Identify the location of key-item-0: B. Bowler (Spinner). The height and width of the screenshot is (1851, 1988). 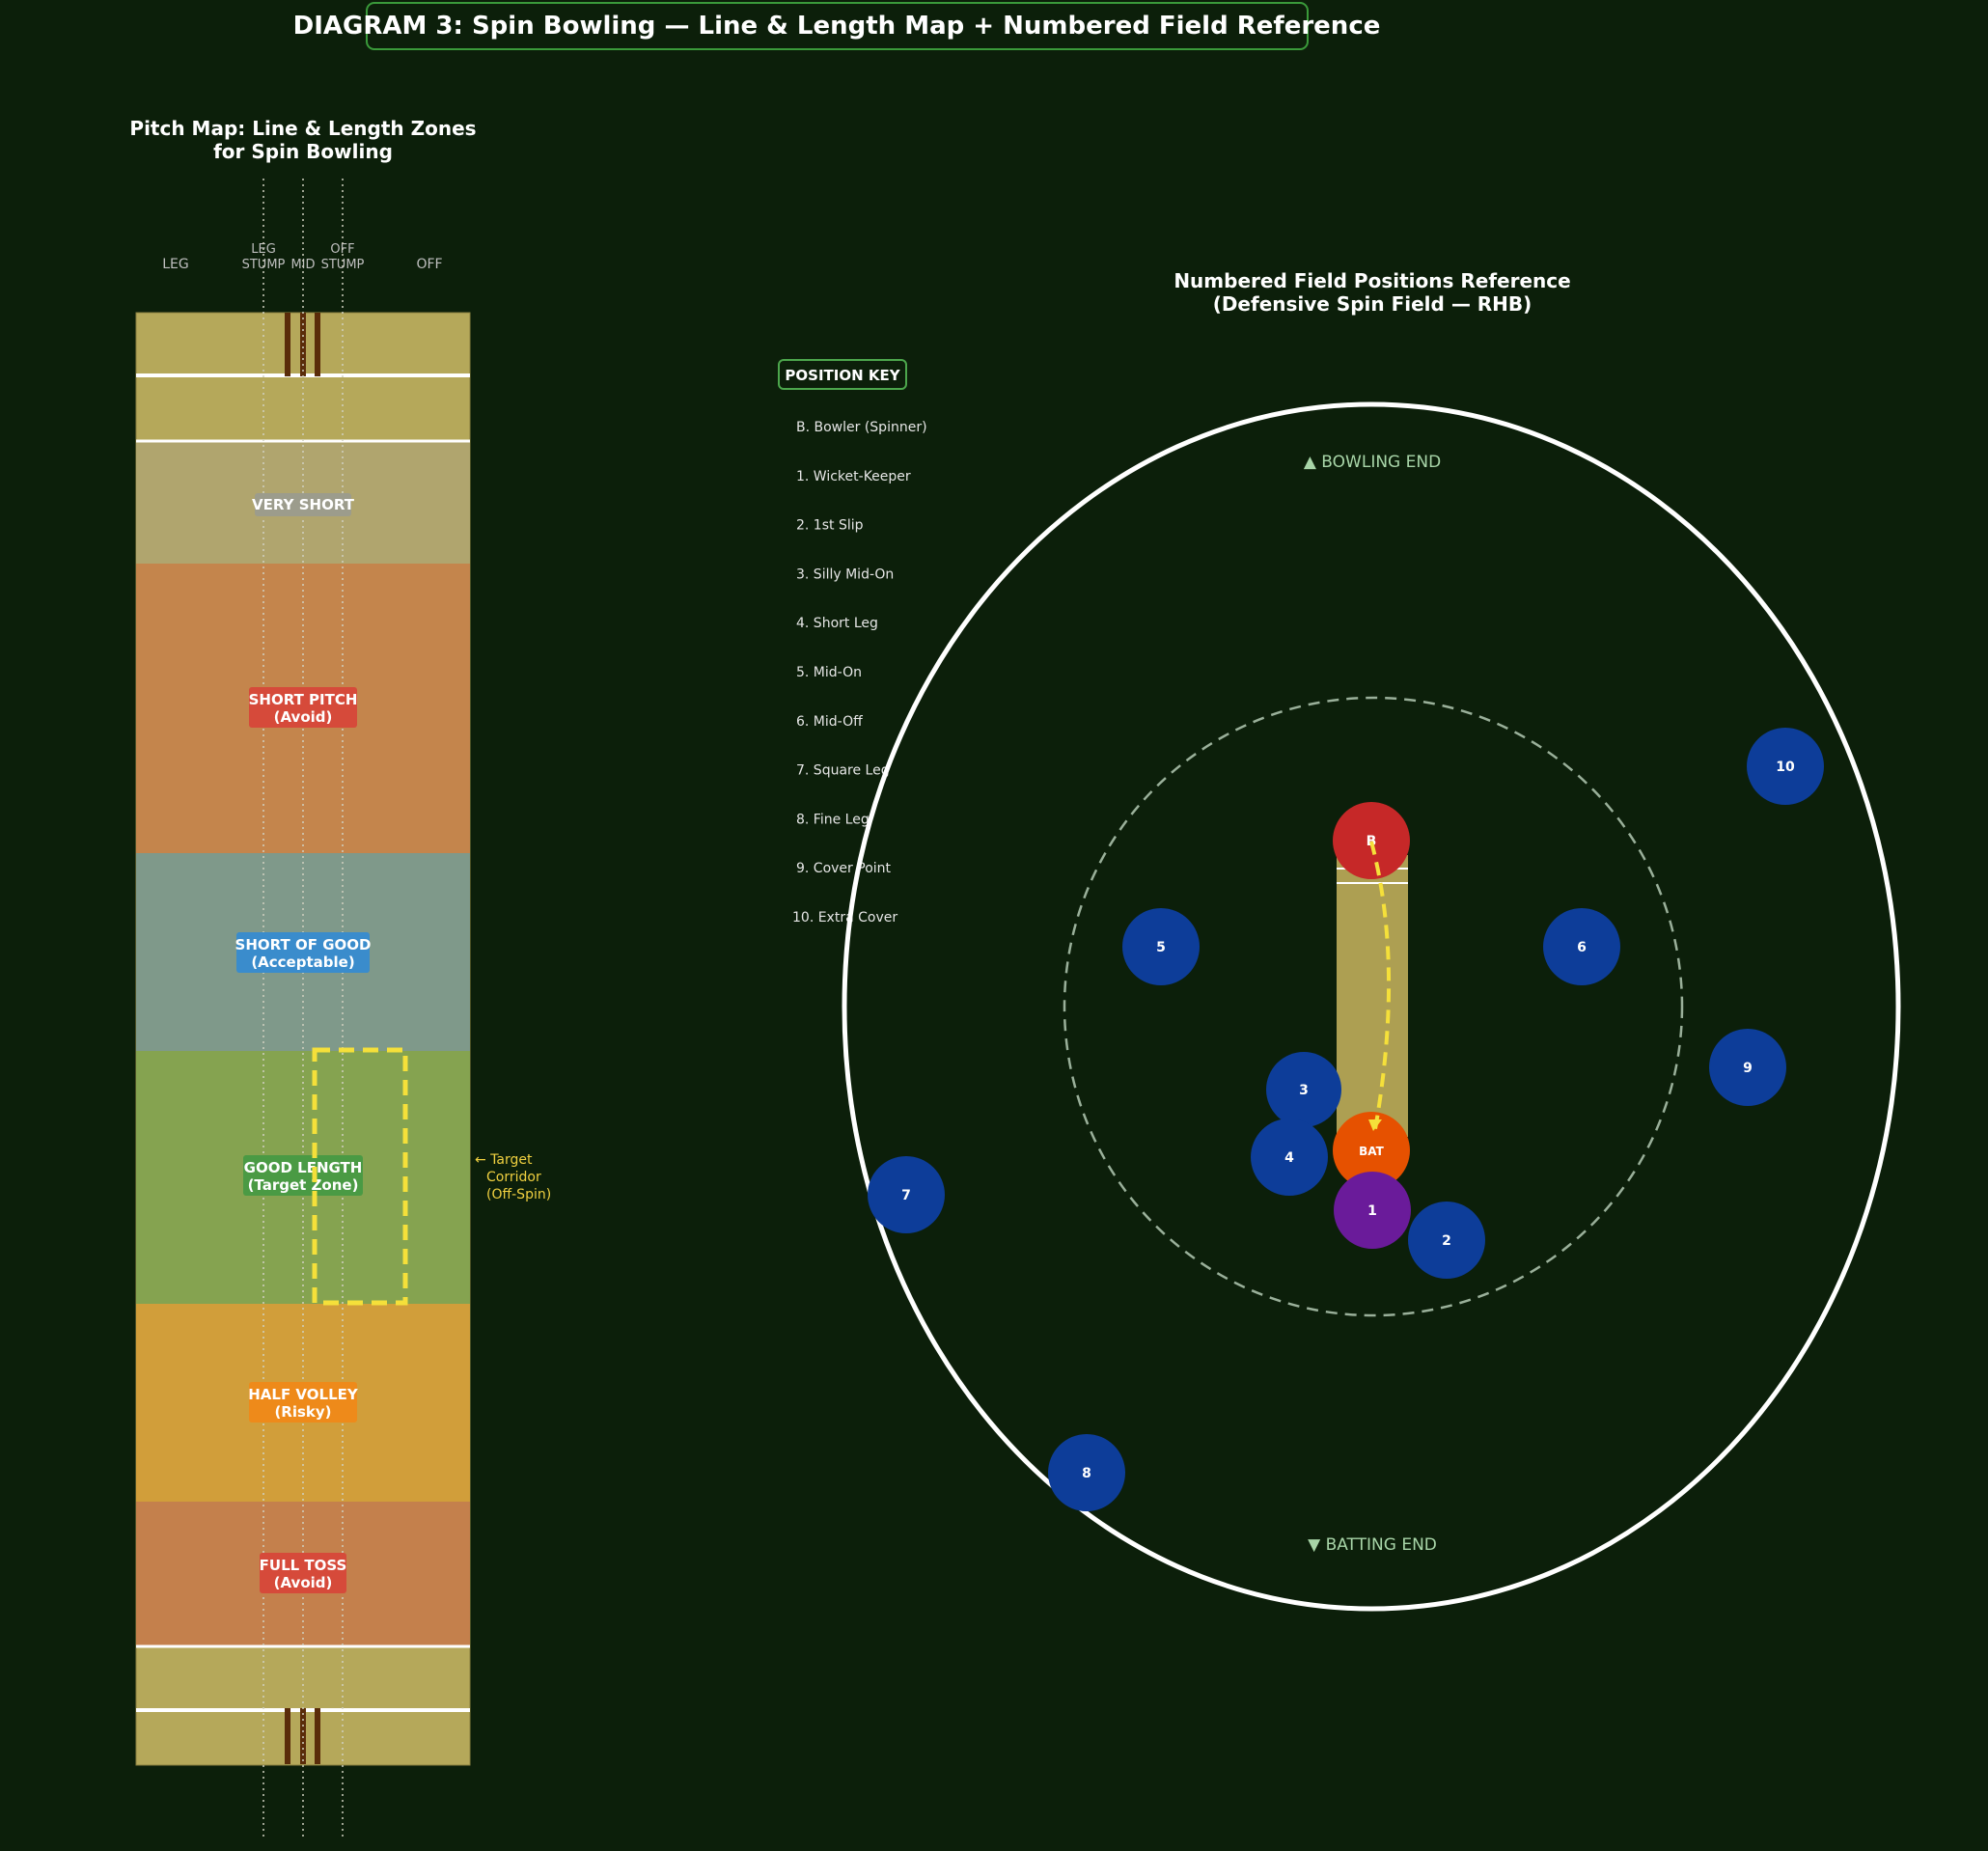
(861, 428).